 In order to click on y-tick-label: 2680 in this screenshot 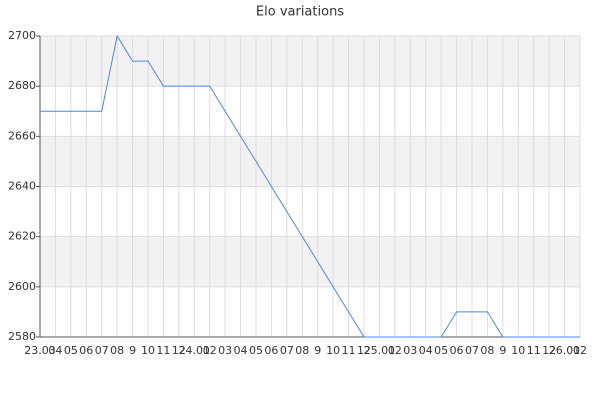, I will do `click(22, 85)`.